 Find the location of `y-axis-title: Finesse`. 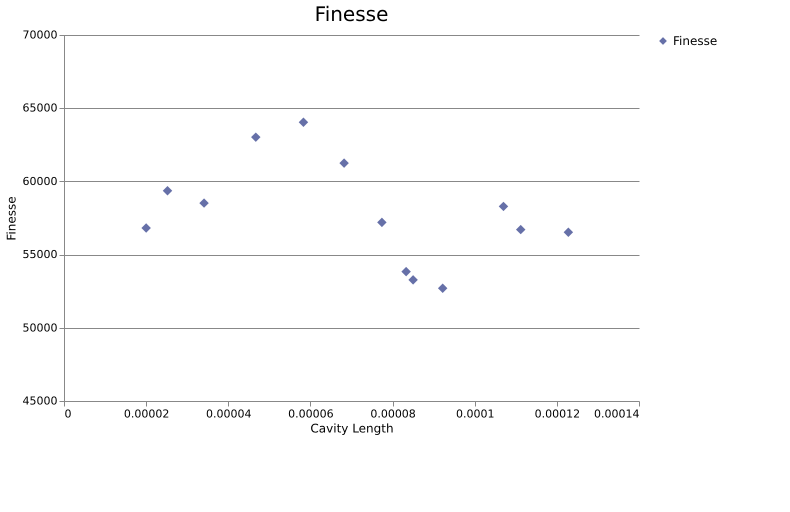

y-axis-title: Finesse is located at coordinates (11, 218).